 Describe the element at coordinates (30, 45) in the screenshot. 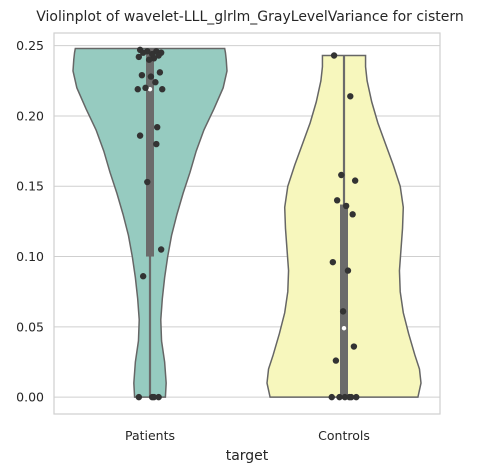

I see `y-tick-label: 0.25` at that location.